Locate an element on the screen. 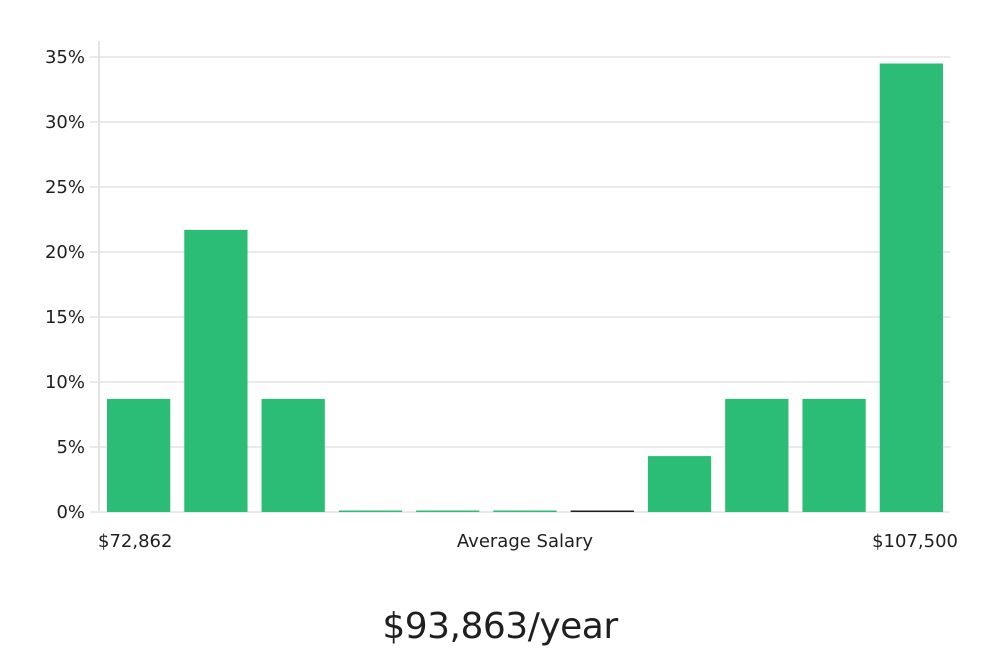 The height and width of the screenshot is (660, 1000). y-tick-label: 20% is located at coordinates (65, 252).